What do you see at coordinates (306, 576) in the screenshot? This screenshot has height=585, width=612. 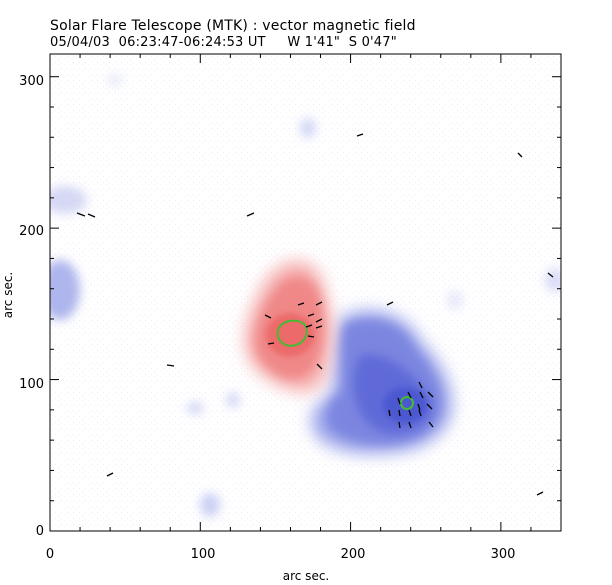 I see `x-axis-label: arc sec.` at bounding box center [306, 576].